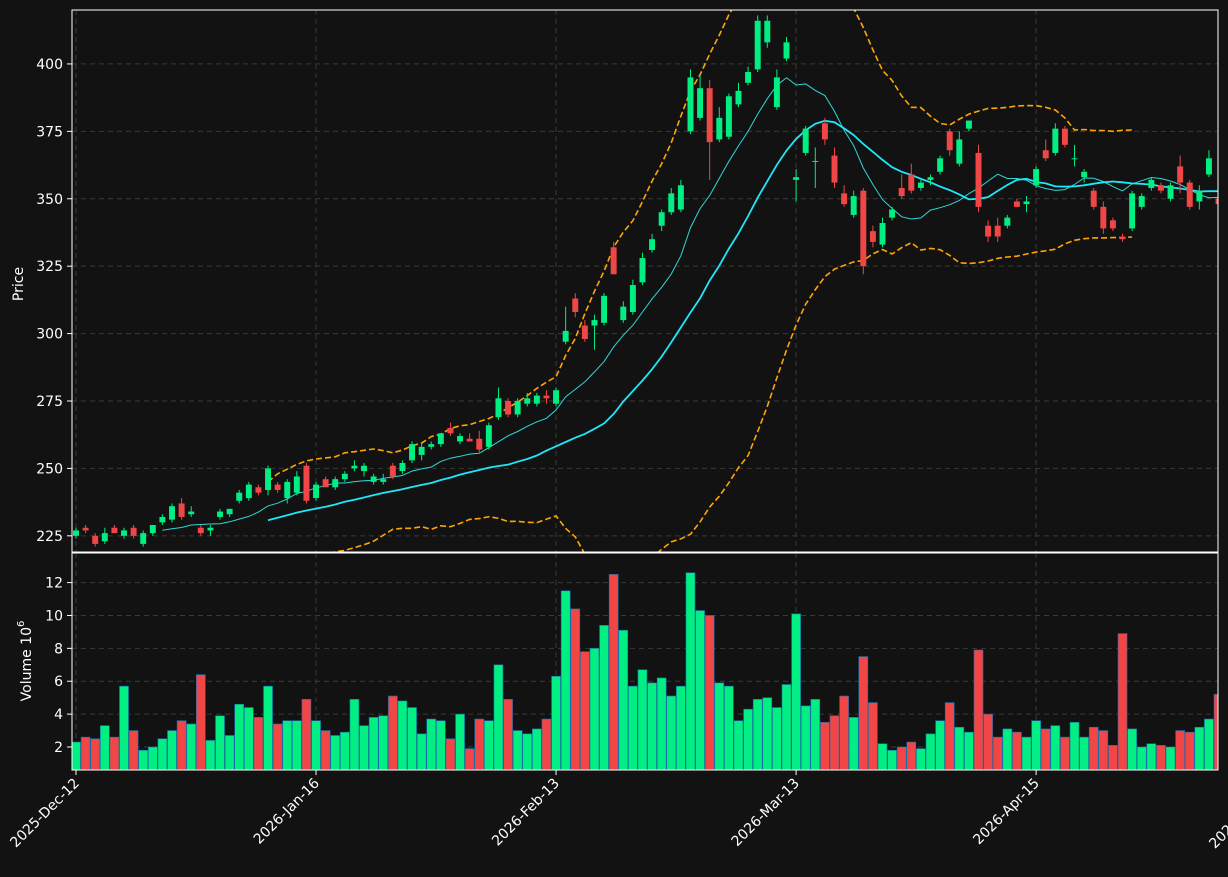 The width and height of the screenshot is (1228, 877). Describe the element at coordinates (49, 469) in the screenshot. I see `price-tick-label: 250` at that location.